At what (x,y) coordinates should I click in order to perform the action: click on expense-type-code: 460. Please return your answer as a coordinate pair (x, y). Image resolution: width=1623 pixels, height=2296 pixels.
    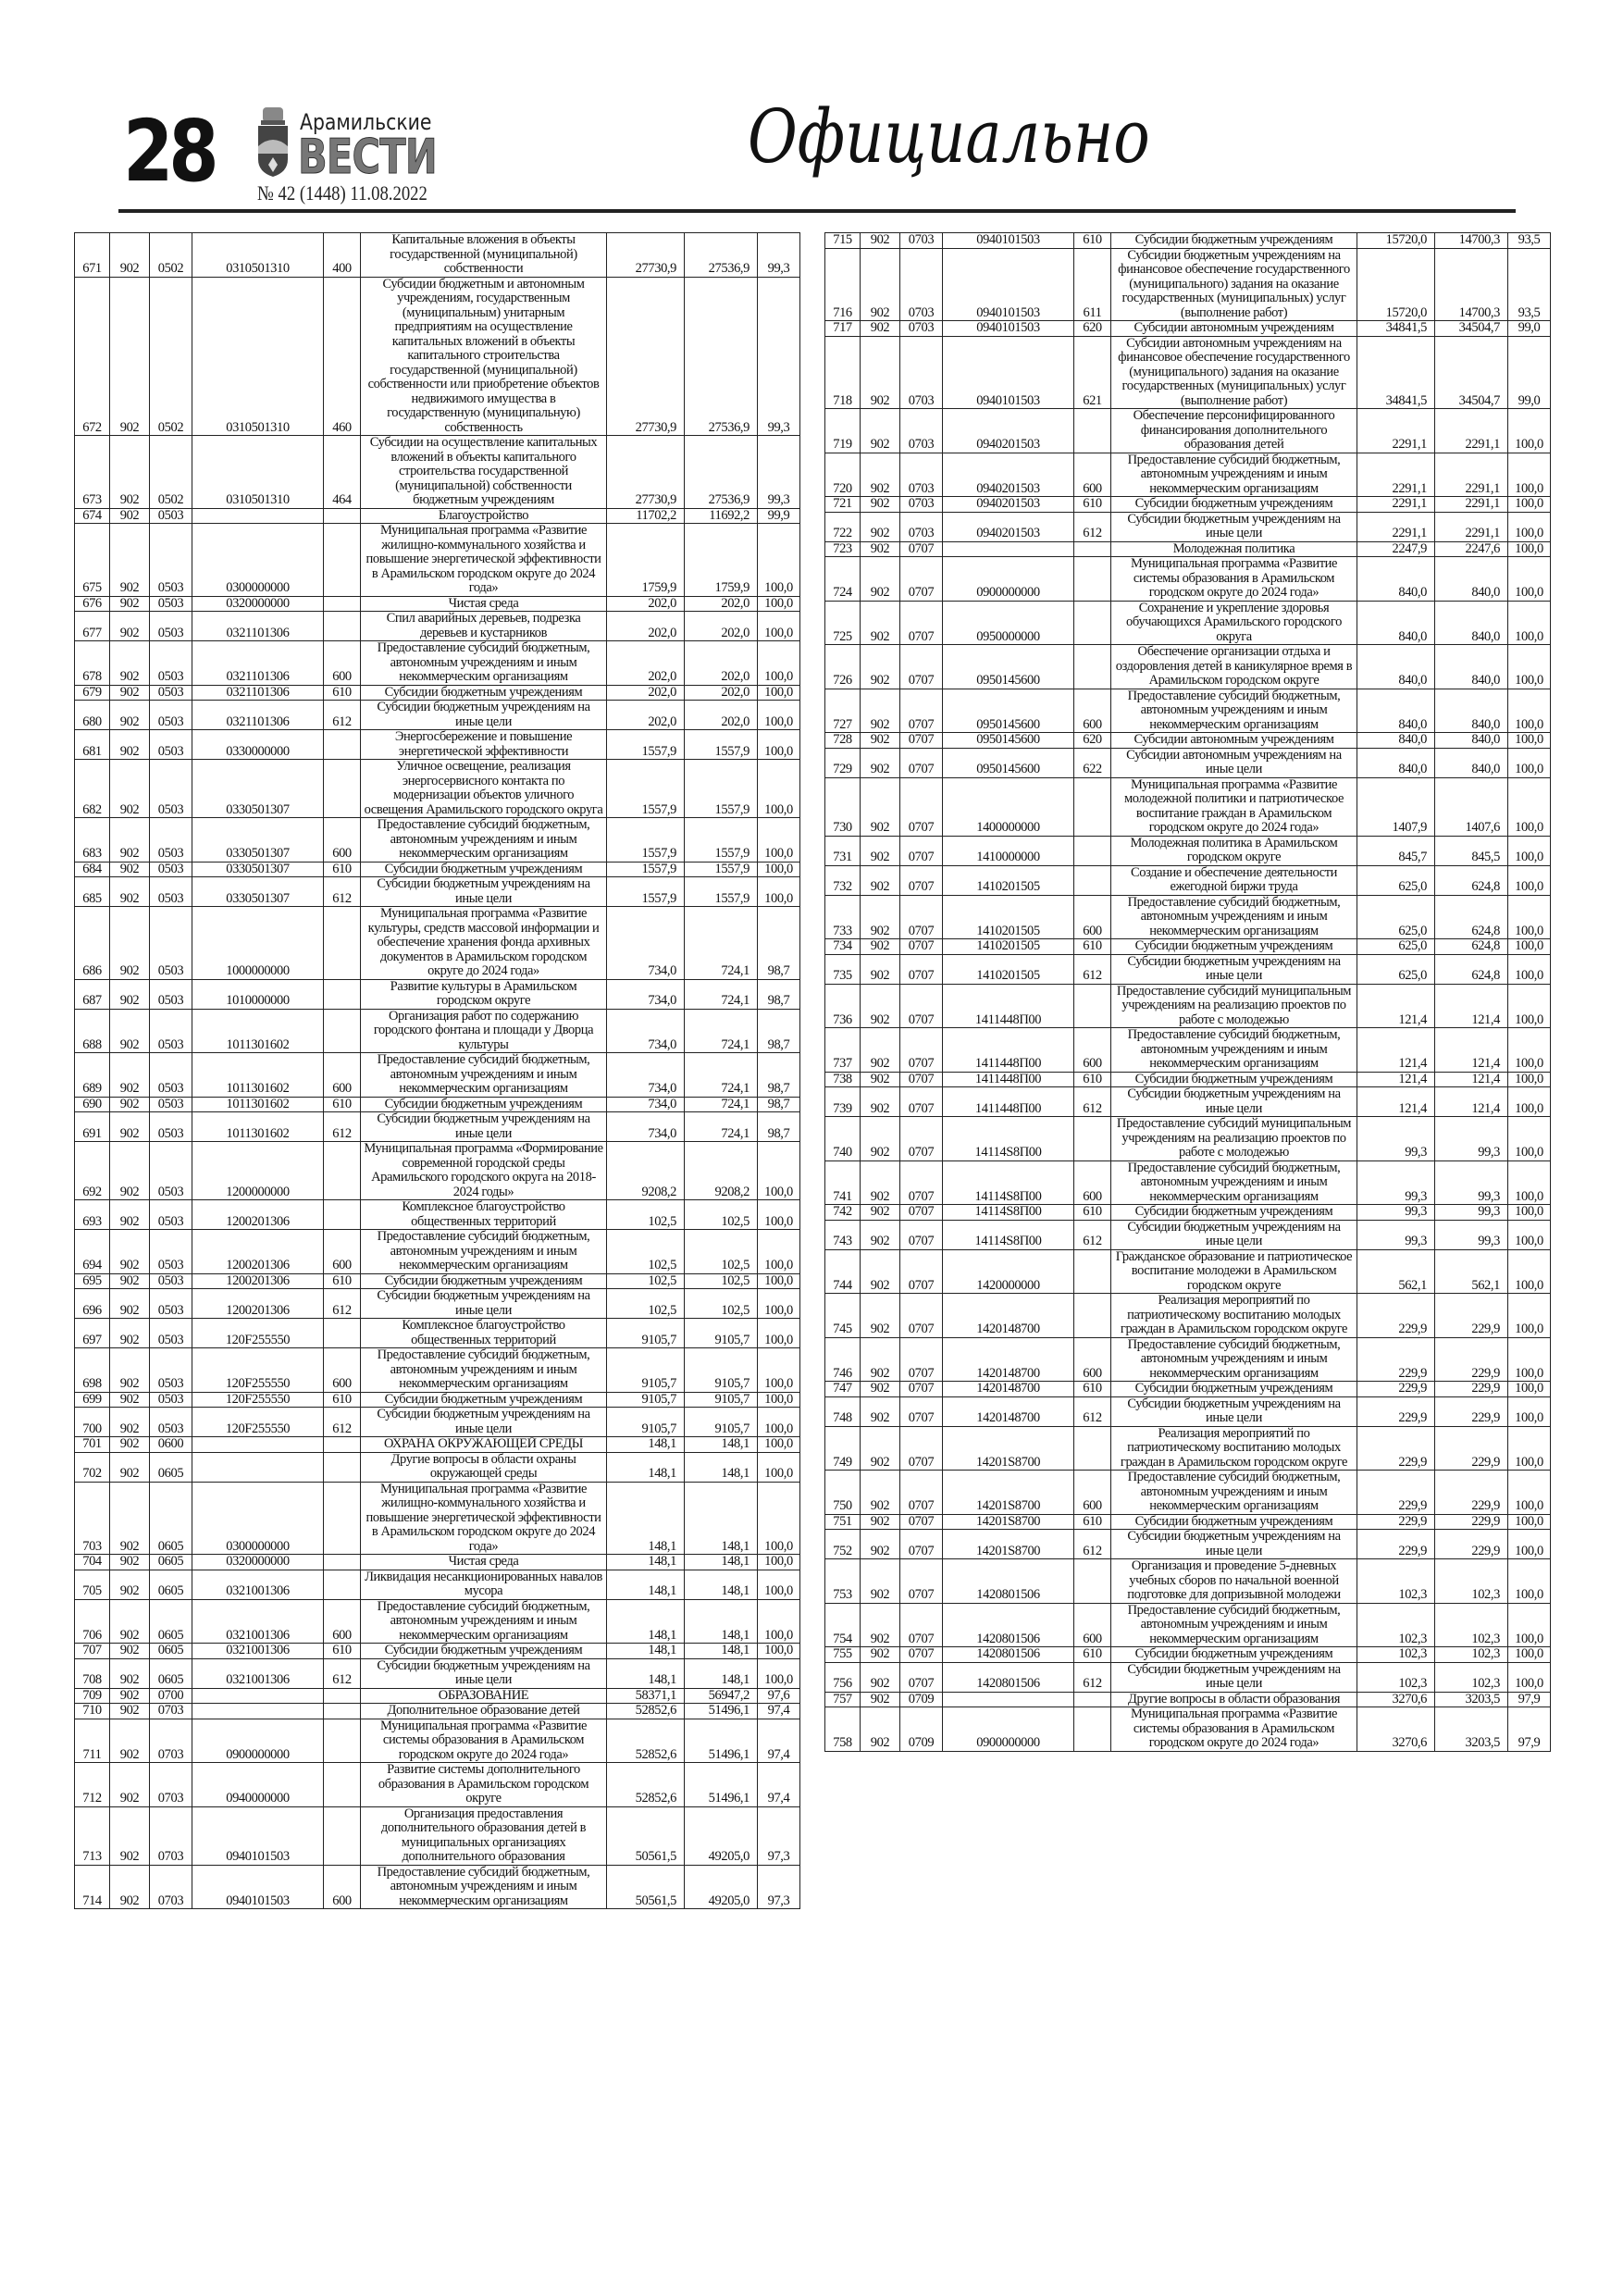
    Looking at the image, I should click on (342, 356).